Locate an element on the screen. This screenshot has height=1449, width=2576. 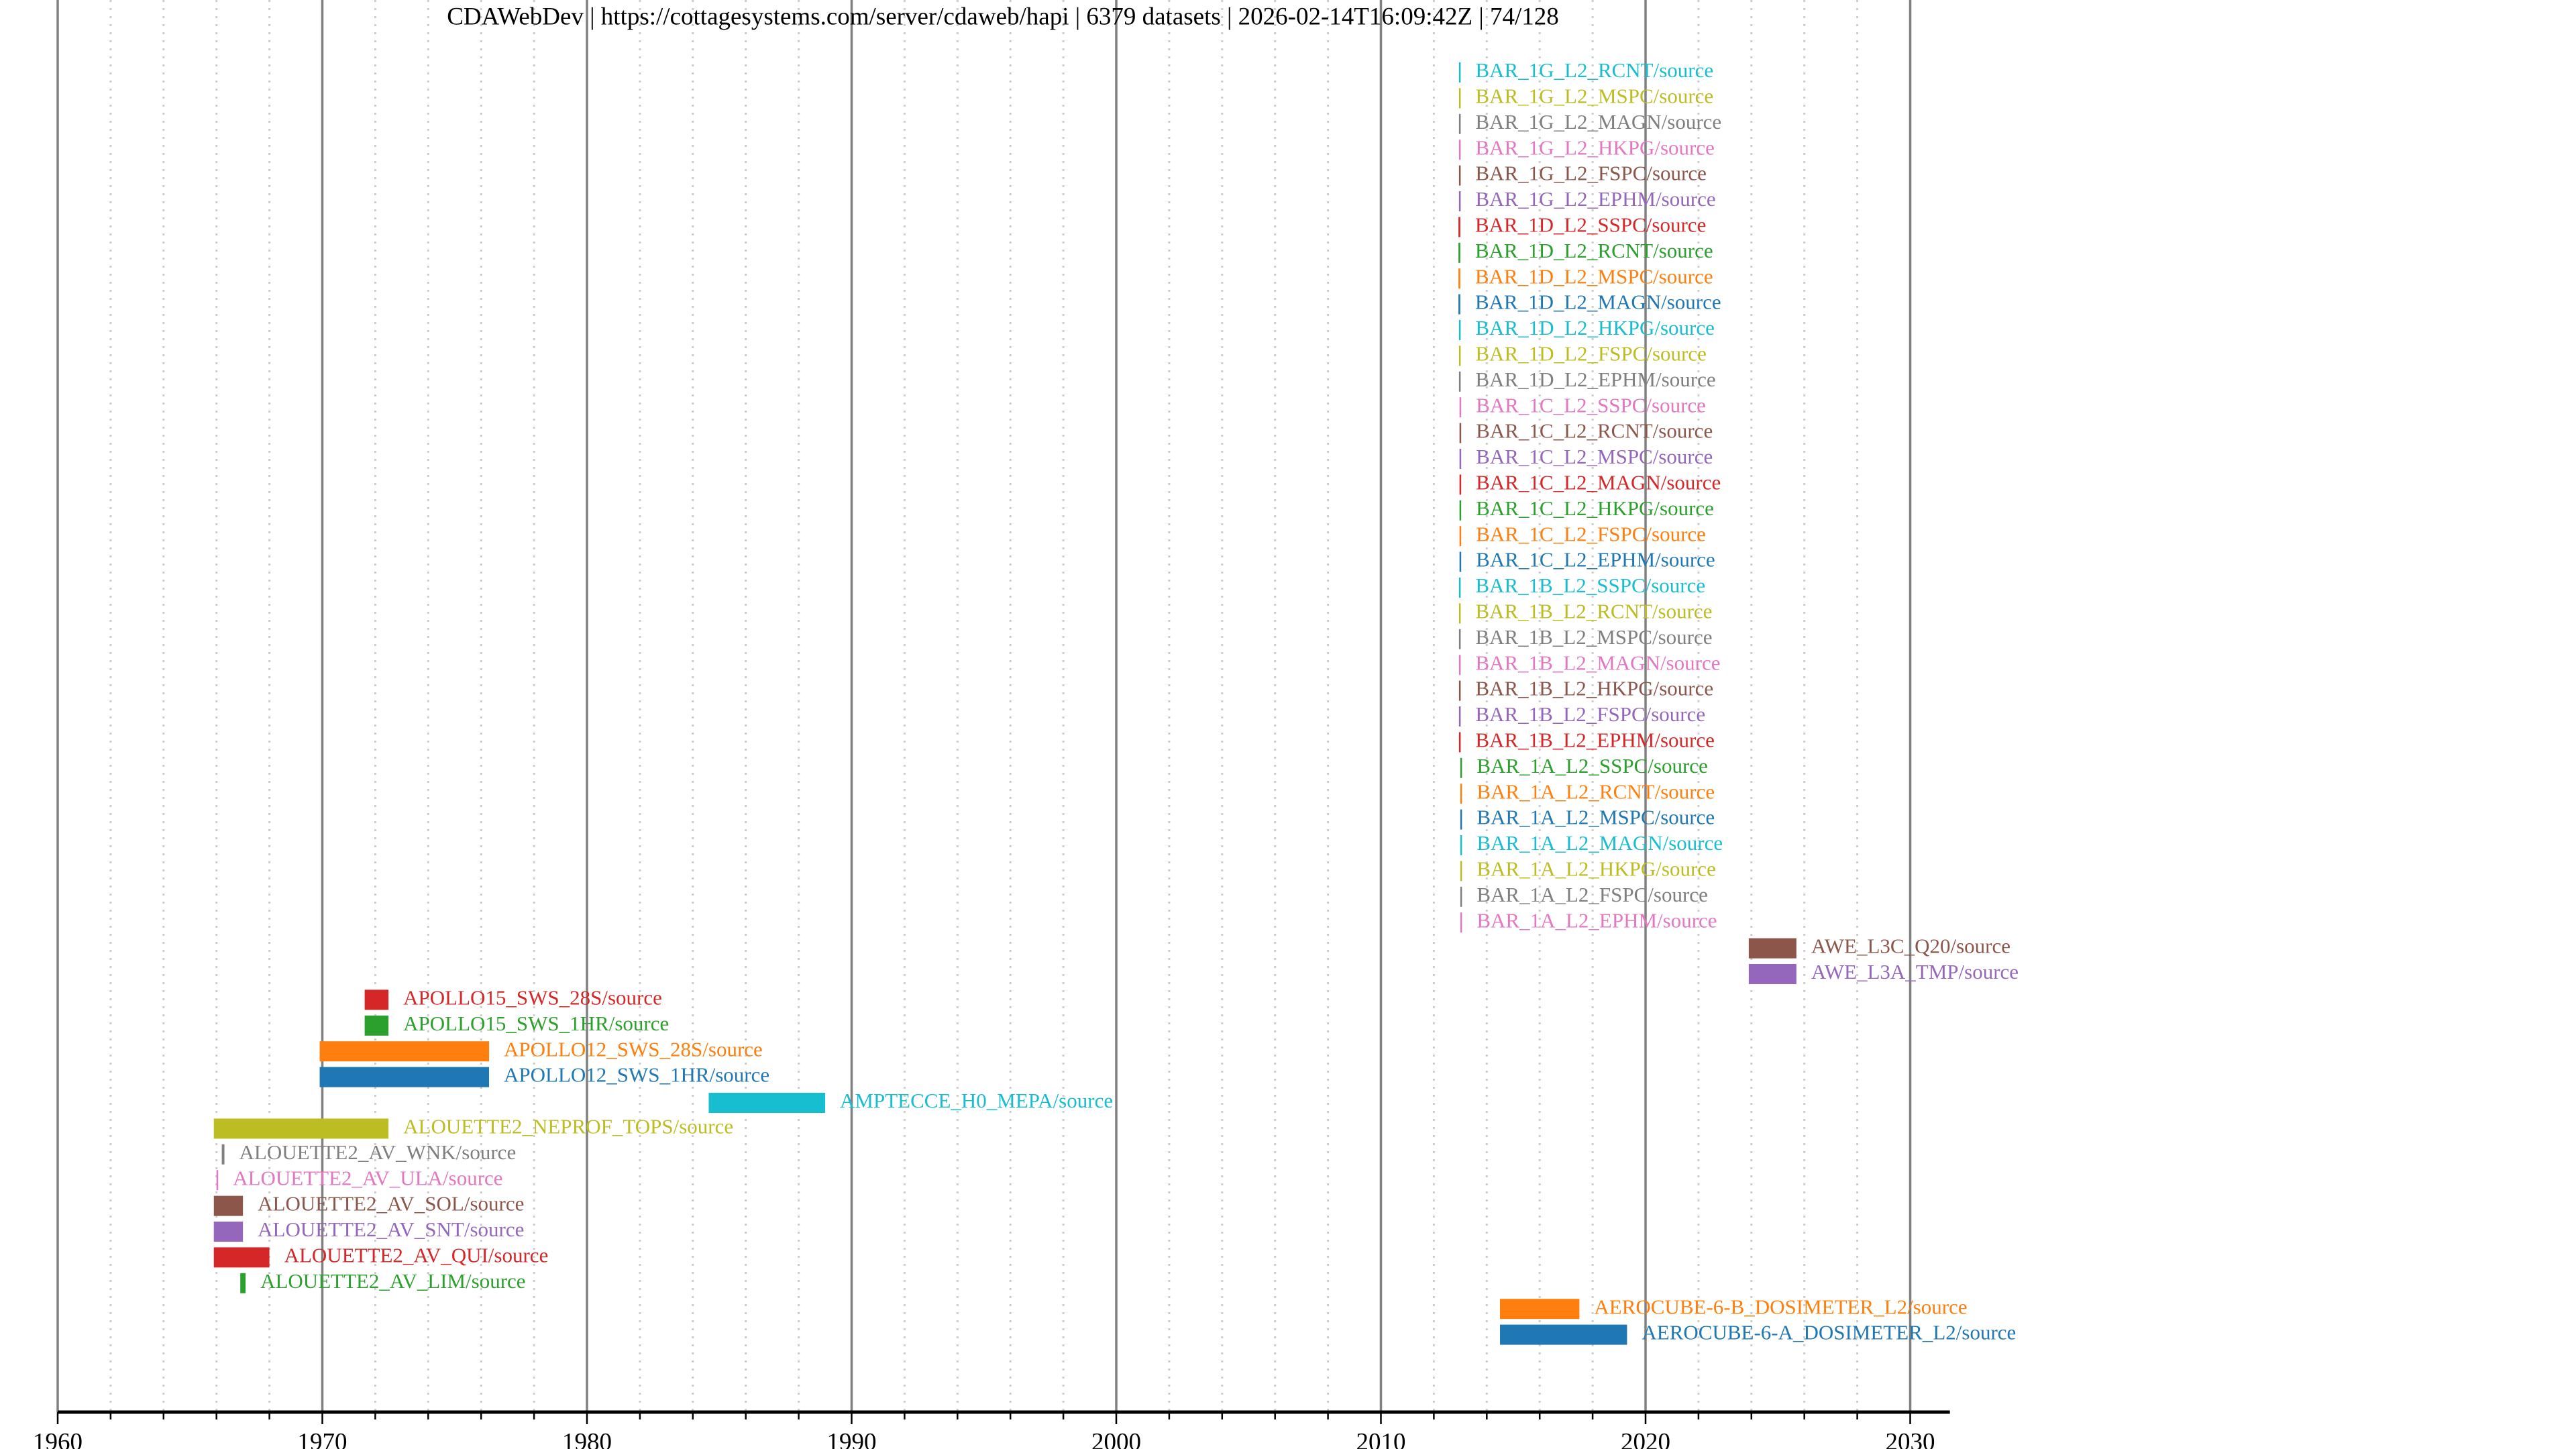
dataset-label: BAR_1C_L2_HKPG/source is located at coordinates (1595, 508).